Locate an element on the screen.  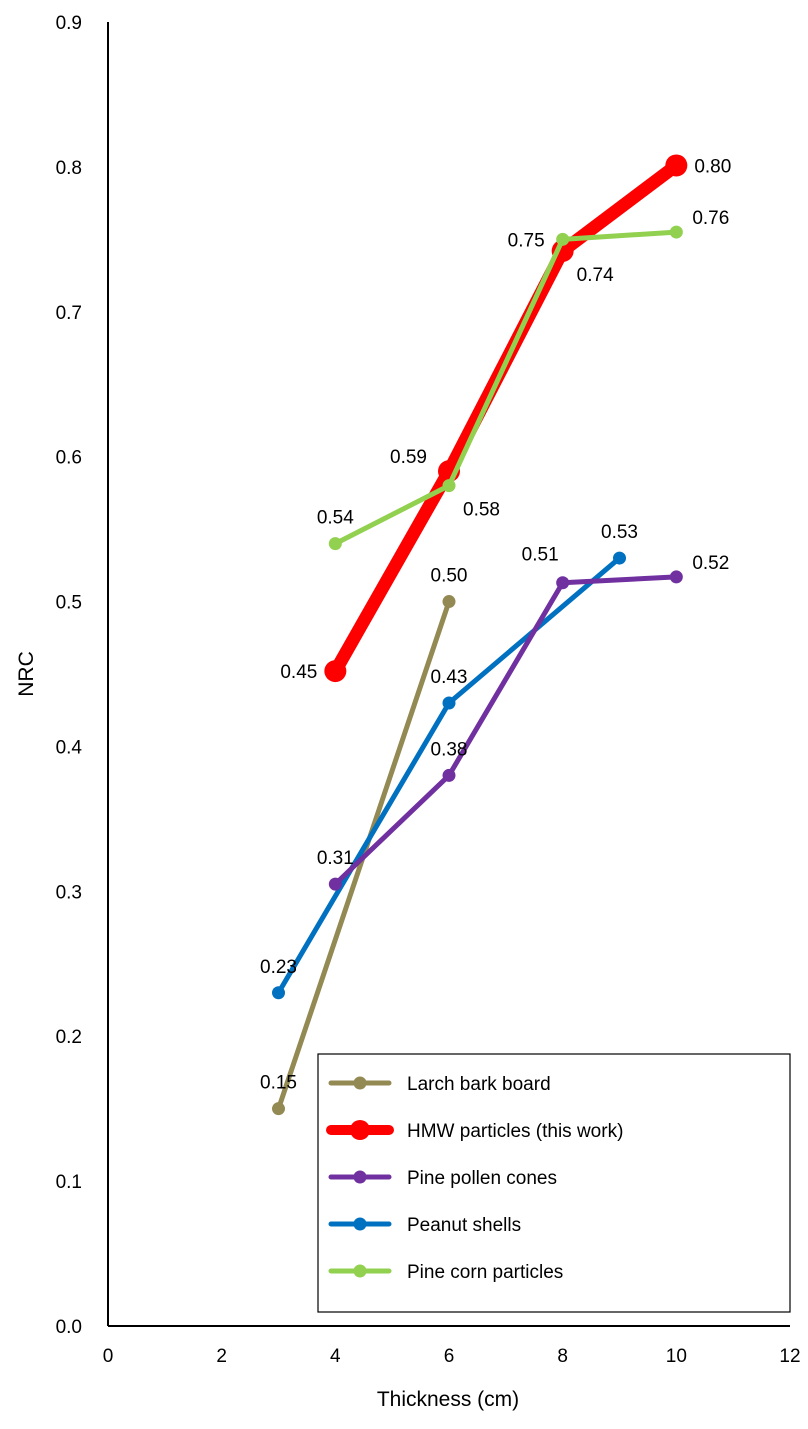
legend-label: Peanut shells is located at coordinates (464, 1225).